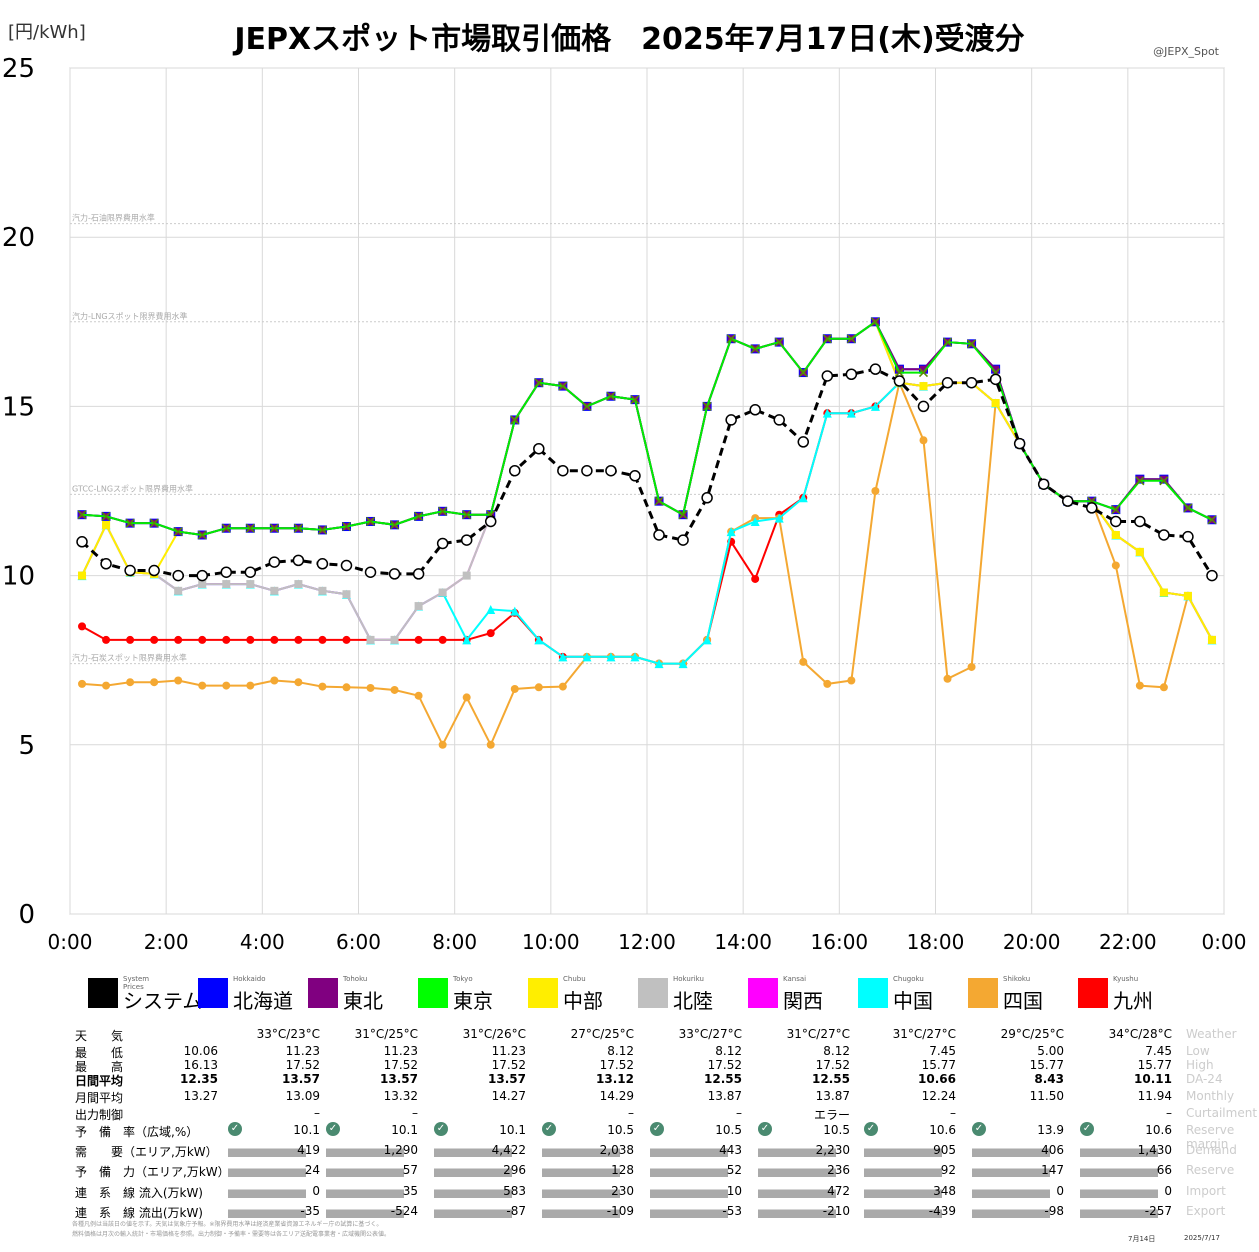  I want to click on y-tick-label: 0, so click(26, 915).